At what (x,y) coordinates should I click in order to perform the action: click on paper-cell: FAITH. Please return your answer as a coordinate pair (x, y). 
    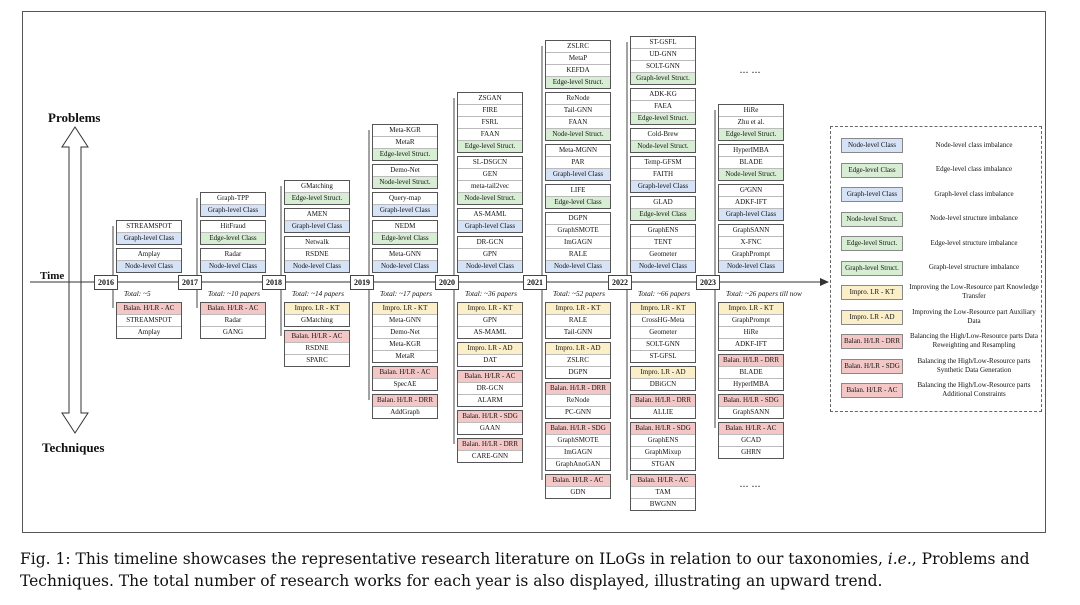
    Looking at the image, I should click on (663, 174).